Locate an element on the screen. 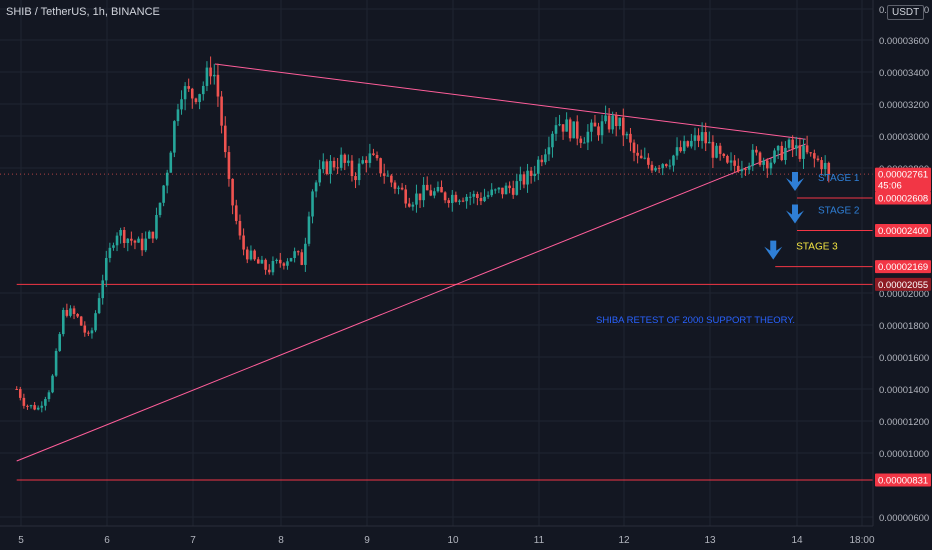 The height and width of the screenshot is (550, 932). price-tag-label: 0.00002055 is located at coordinates (903, 285).